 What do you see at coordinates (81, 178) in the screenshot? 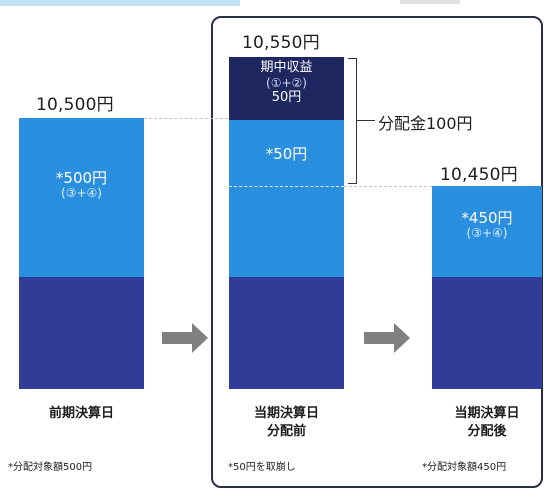
I see `bar-previous-amount: *500円` at bounding box center [81, 178].